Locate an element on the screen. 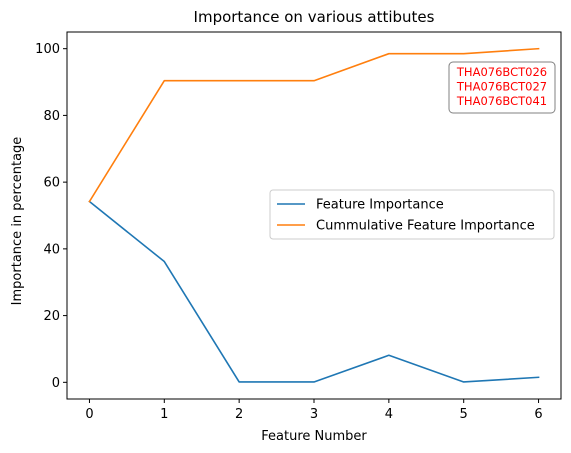 This screenshot has height=453, width=571. y-tick-label: 80 is located at coordinates (51, 116).